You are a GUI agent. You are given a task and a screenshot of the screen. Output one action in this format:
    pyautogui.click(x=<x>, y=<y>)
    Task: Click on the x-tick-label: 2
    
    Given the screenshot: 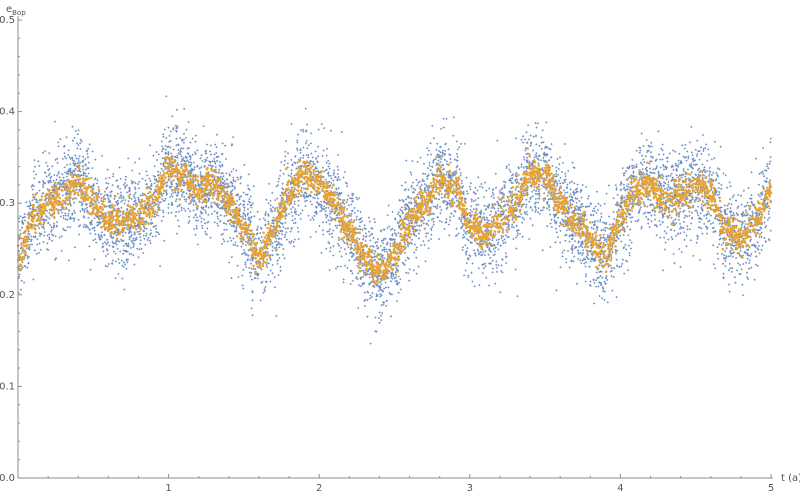 What is the action you would take?
    pyautogui.click(x=319, y=488)
    